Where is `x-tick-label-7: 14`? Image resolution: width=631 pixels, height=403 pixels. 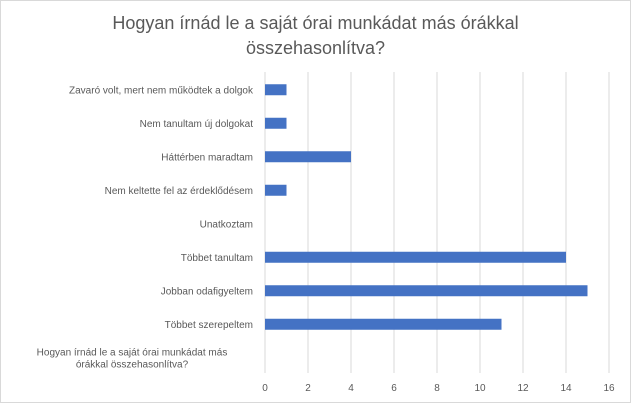
x-tick-label-7: 14 is located at coordinates (566, 388).